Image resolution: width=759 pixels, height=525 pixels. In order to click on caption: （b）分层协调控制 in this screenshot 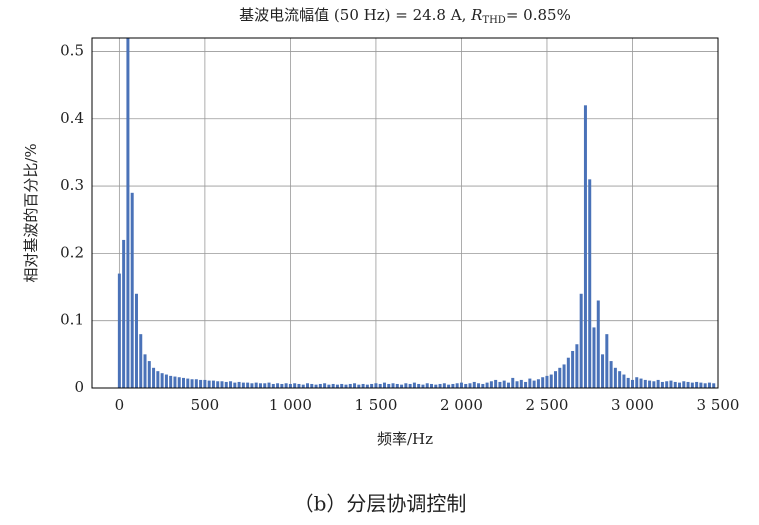, I will do `click(380, 504)`.